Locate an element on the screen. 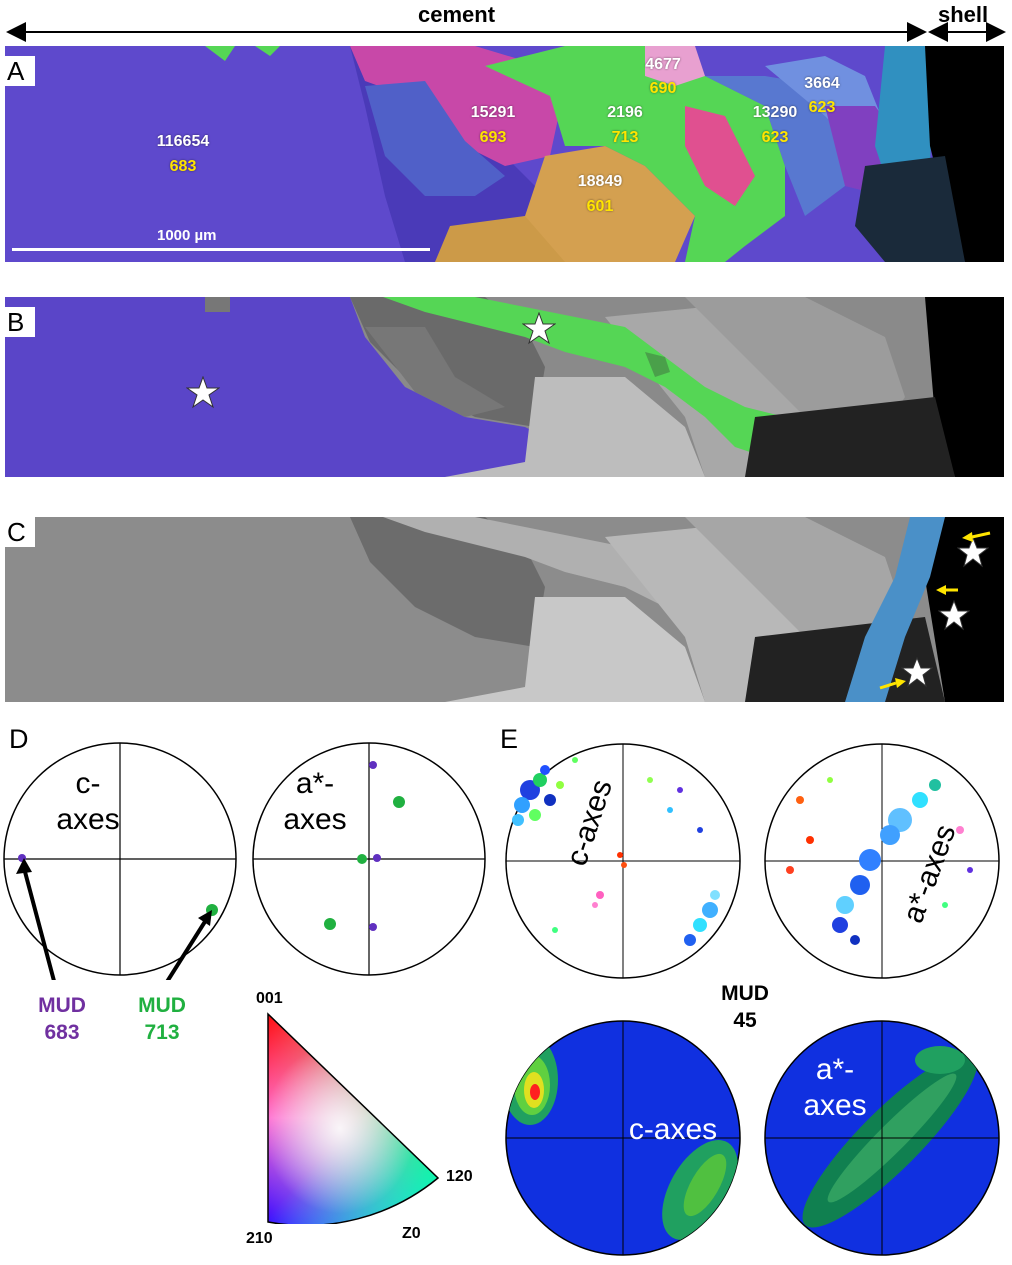 The width and height of the screenshot is (1012, 1265). grain-area-1: 116654 is located at coordinates (183, 141).